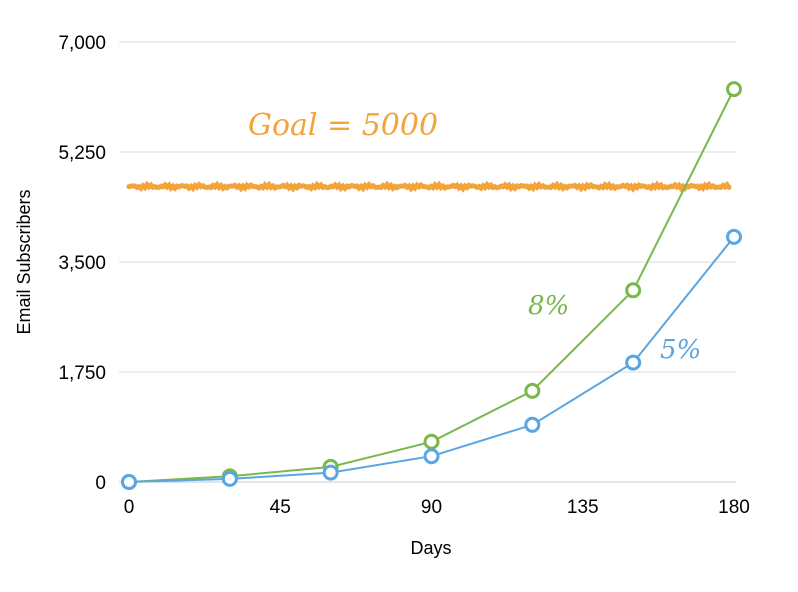 The width and height of the screenshot is (798, 592). Describe the element at coordinates (280, 507) in the screenshot. I see `x-tick-label: 45` at that location.